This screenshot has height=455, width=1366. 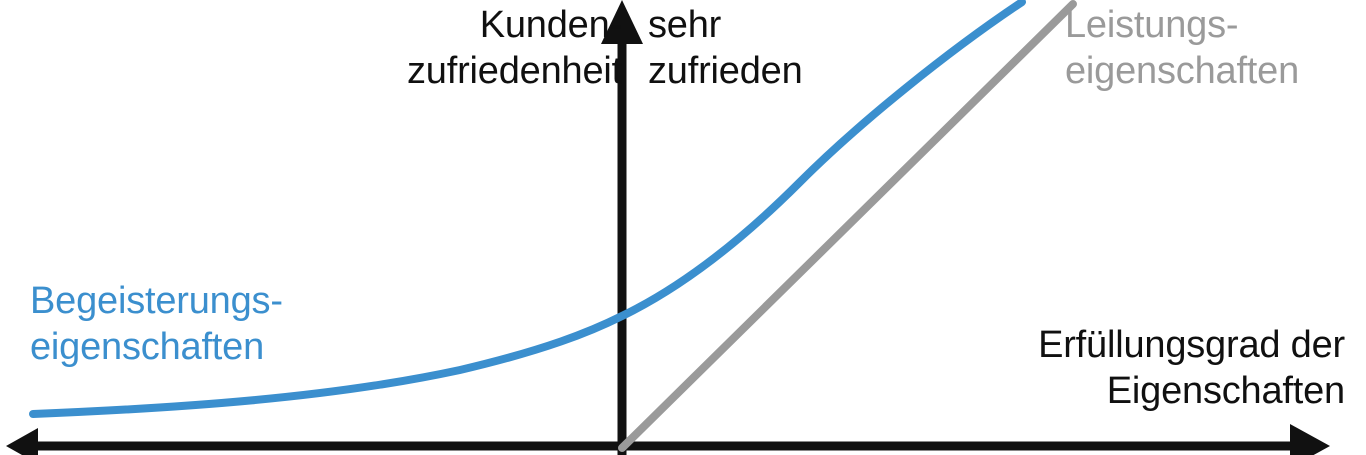 I want to click on performance-attributes-label: Leistungs- eigenschaften, so click(x=1182, y=48).